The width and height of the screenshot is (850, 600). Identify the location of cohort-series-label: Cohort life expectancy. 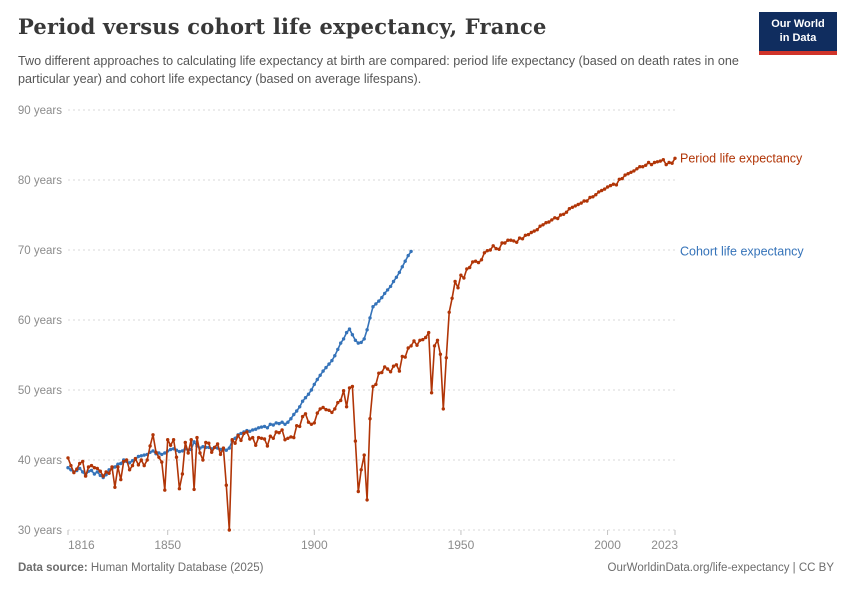
(742, 251).